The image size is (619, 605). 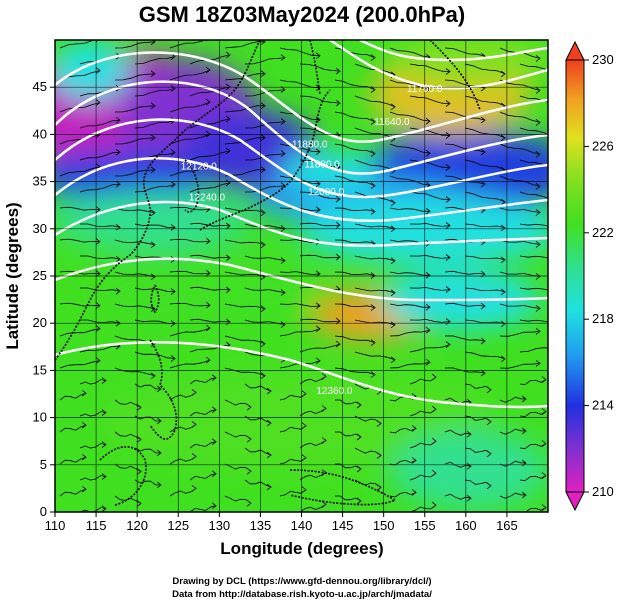 What do you see at coordinates (96, 525) in the screenshot?
I see `x-tick-label: 115` at bounding box center [96, 525].